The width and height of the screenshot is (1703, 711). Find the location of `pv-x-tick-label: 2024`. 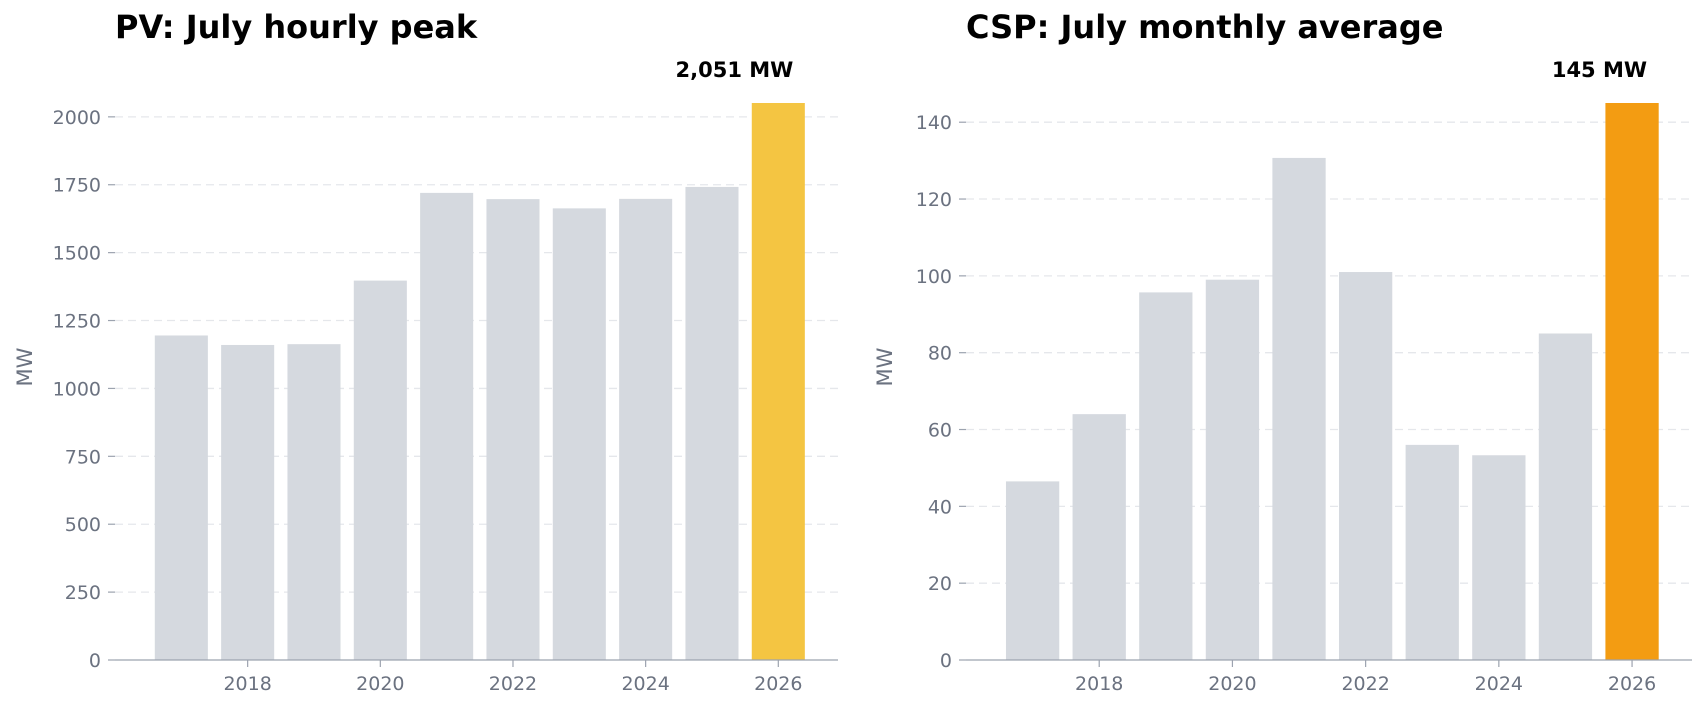

pv-x-tick-label: 2024 is located at coordinates (645, 684).